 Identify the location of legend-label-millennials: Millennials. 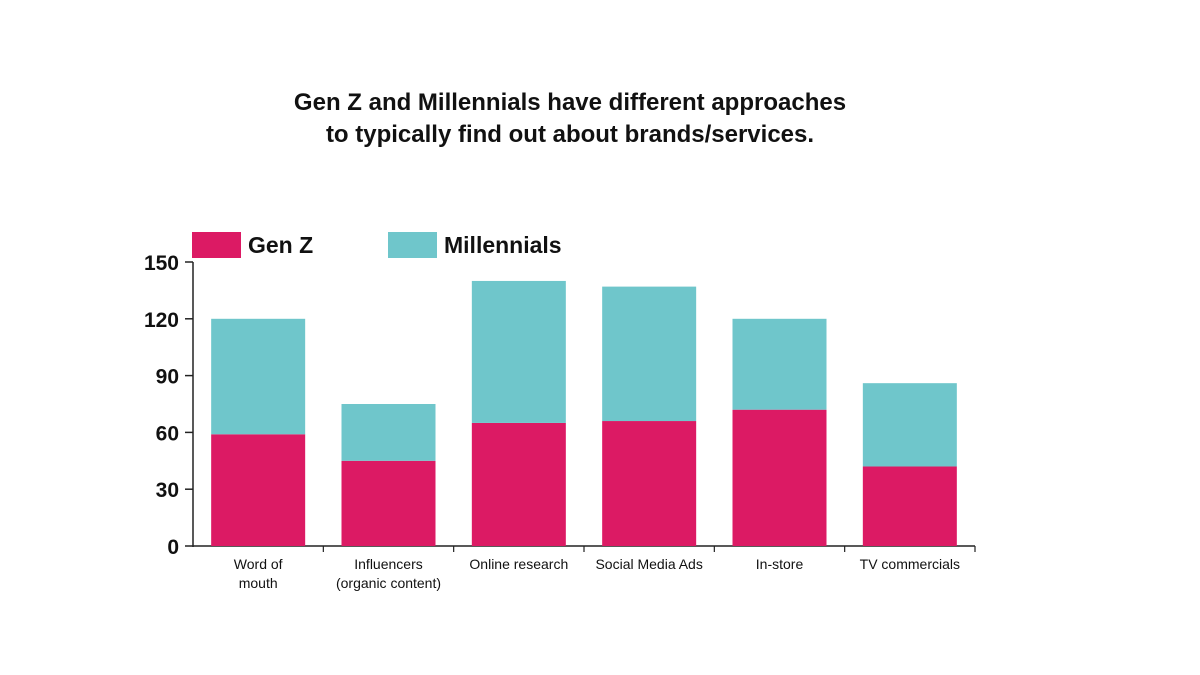
(503, 245).